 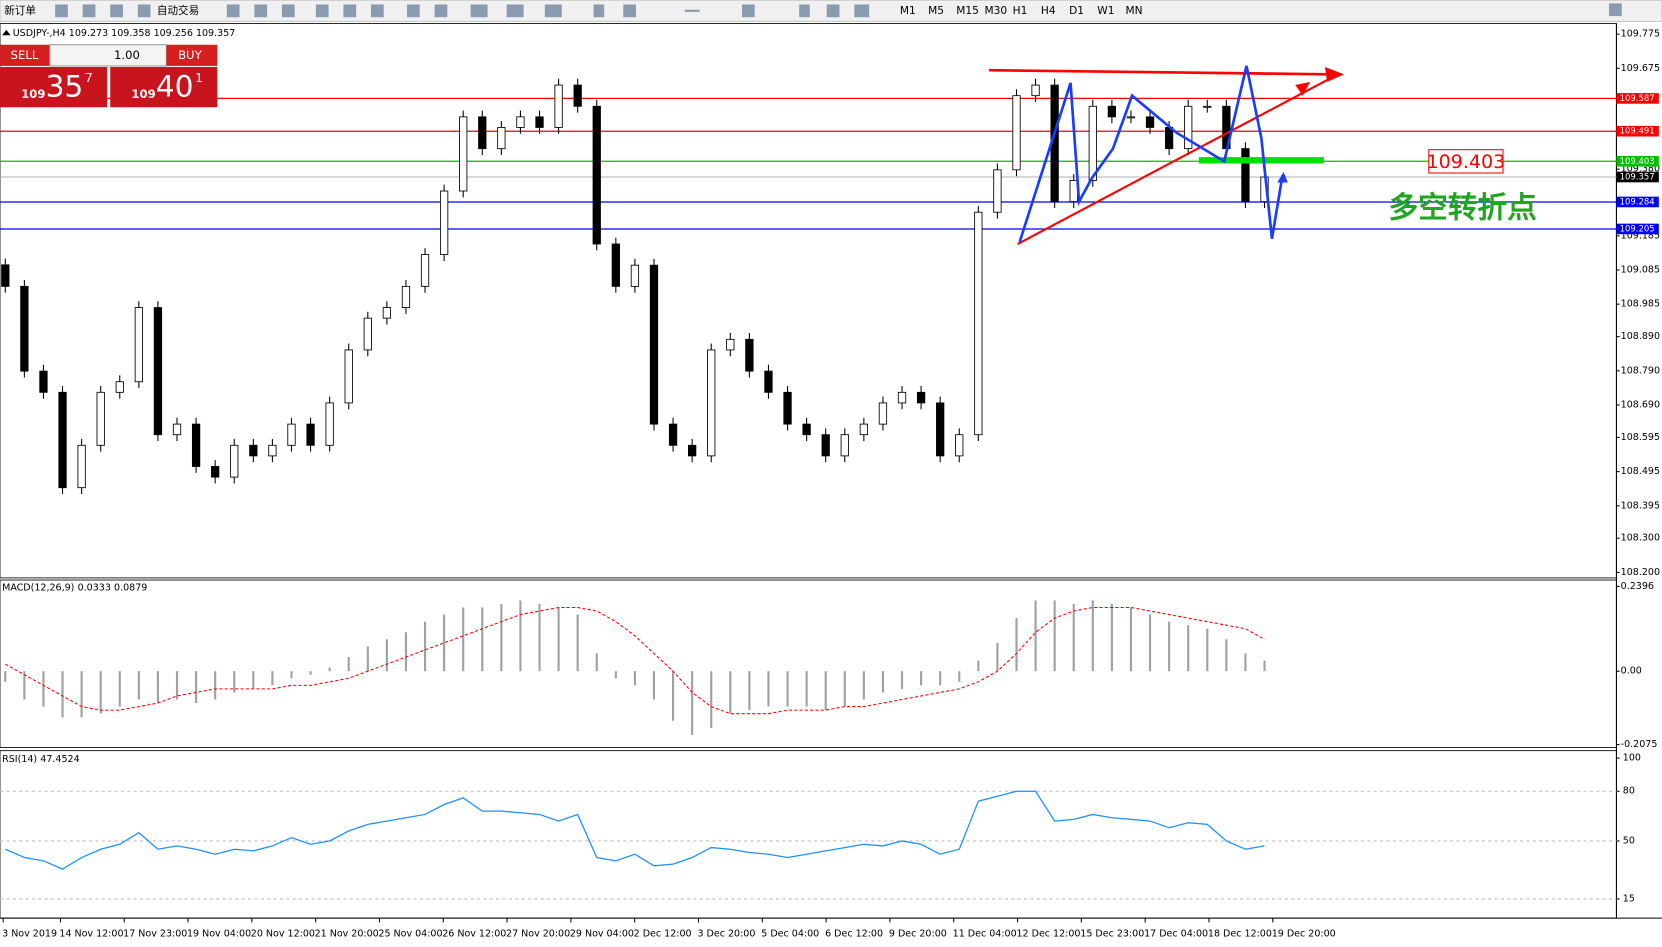 I want to click on timeframe-button: W1, so click(x=1105, y=11).